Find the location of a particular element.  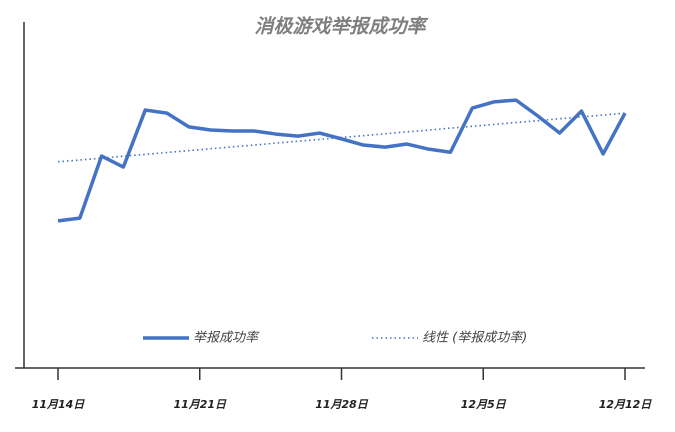

x-tick-label: 12月5日 is located at coordinates (484, 404).